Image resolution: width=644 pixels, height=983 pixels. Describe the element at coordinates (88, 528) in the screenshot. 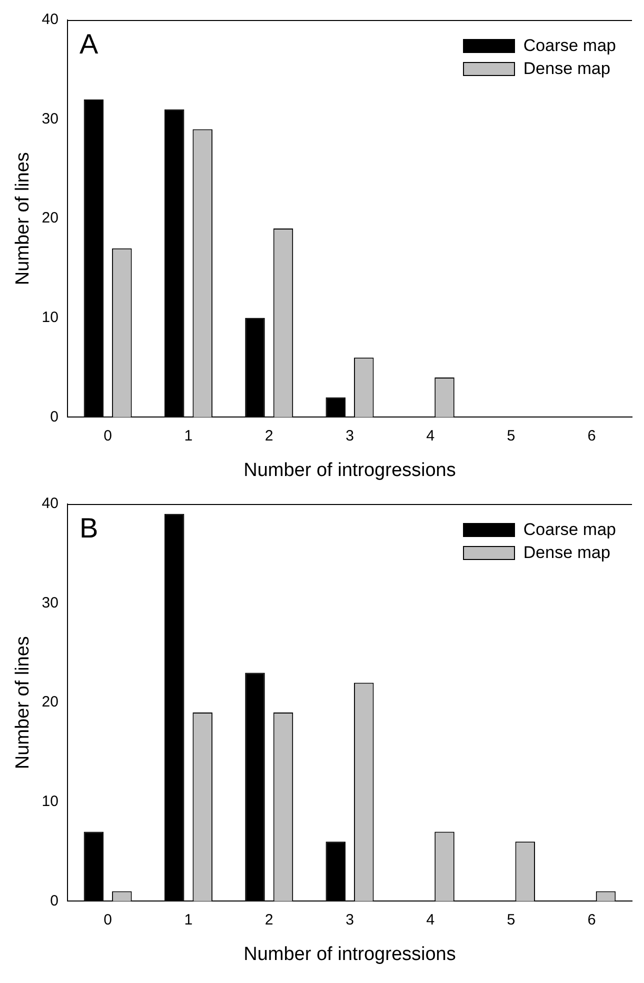

I see `annotation: B` at that location.